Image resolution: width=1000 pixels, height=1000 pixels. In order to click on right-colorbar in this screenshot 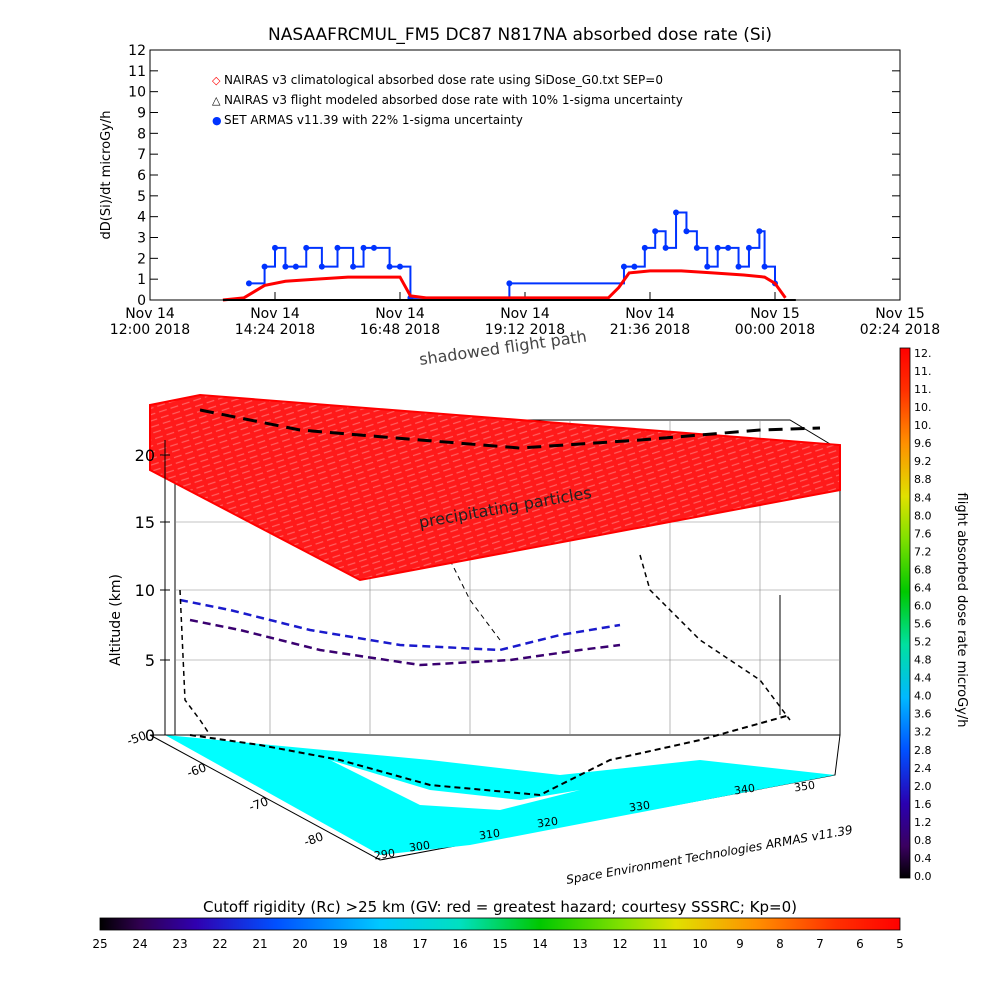, I will do `click(905, 613)`.